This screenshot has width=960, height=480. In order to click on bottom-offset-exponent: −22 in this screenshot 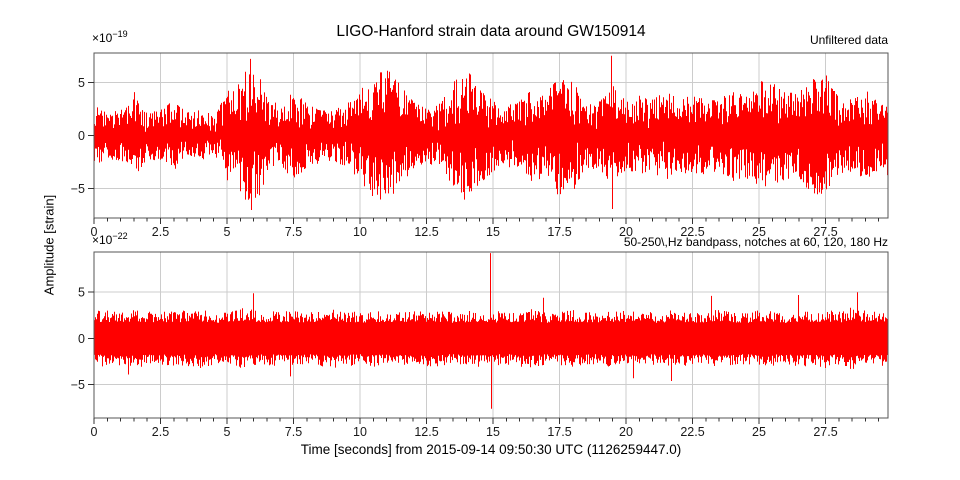, I will do `click(120, 236)`.